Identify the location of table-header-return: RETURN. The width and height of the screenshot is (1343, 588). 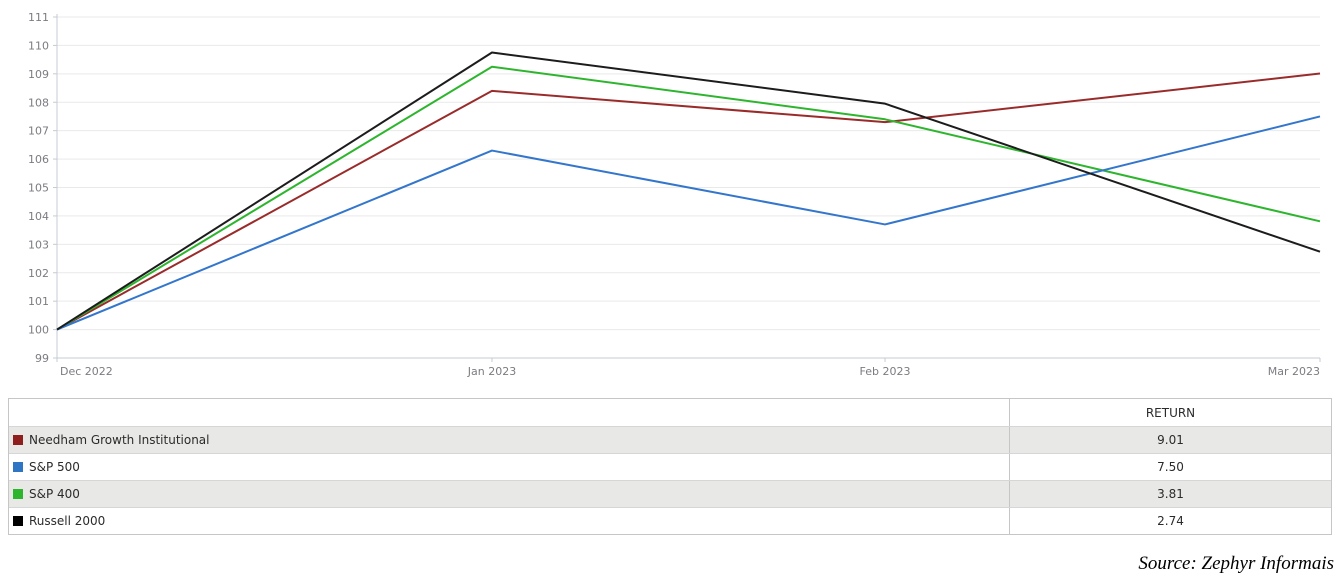
(1170, 412).